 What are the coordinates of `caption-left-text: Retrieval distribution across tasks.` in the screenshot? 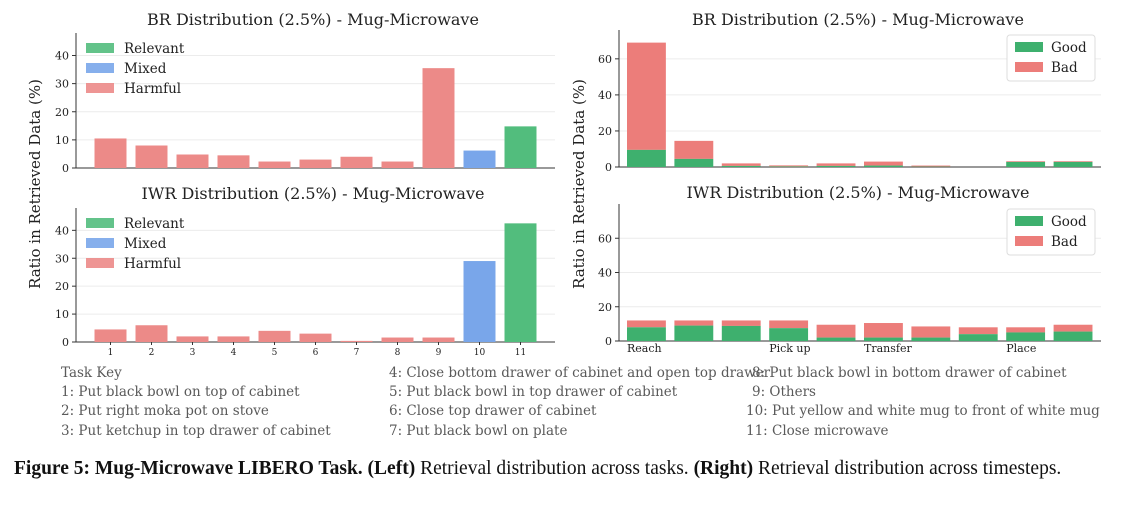 It's located at (554, 468).